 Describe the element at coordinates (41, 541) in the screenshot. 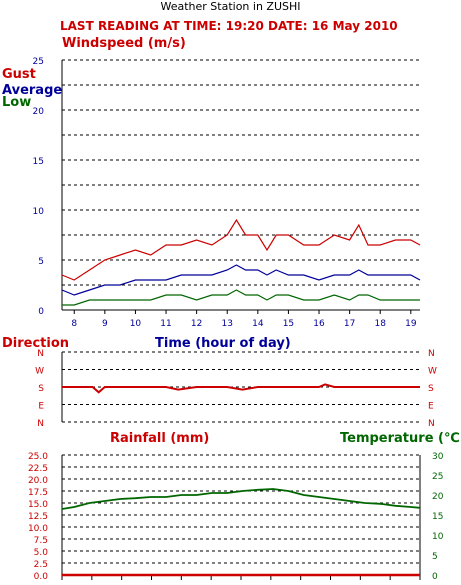

I see `rain-y-tick-label: 7.5` at that location.